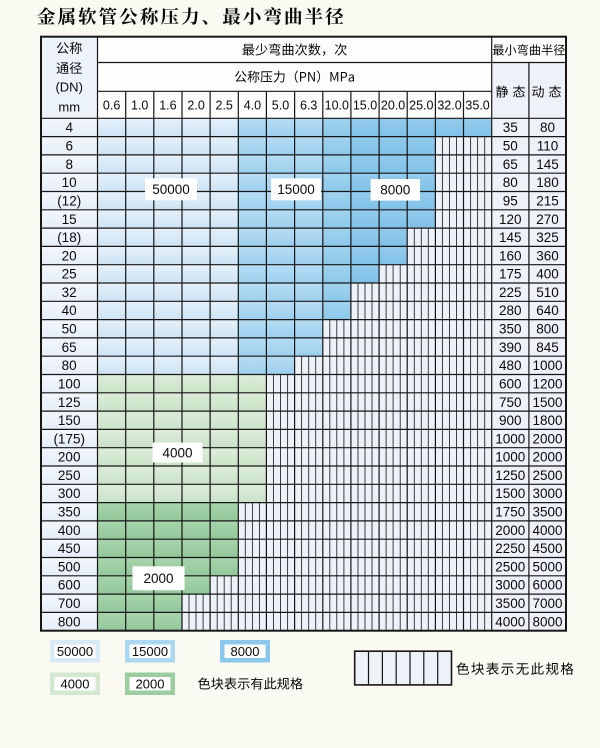 The height and width of the screenshot is (748, 600). I want to click on svg-text: 2.0, so click(195, 105).